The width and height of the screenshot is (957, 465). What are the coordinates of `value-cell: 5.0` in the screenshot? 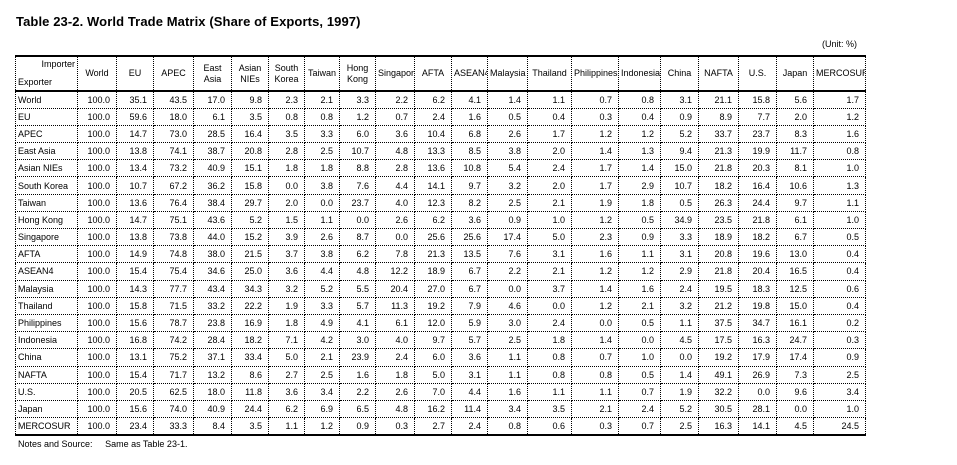 It's located at (549, 237).